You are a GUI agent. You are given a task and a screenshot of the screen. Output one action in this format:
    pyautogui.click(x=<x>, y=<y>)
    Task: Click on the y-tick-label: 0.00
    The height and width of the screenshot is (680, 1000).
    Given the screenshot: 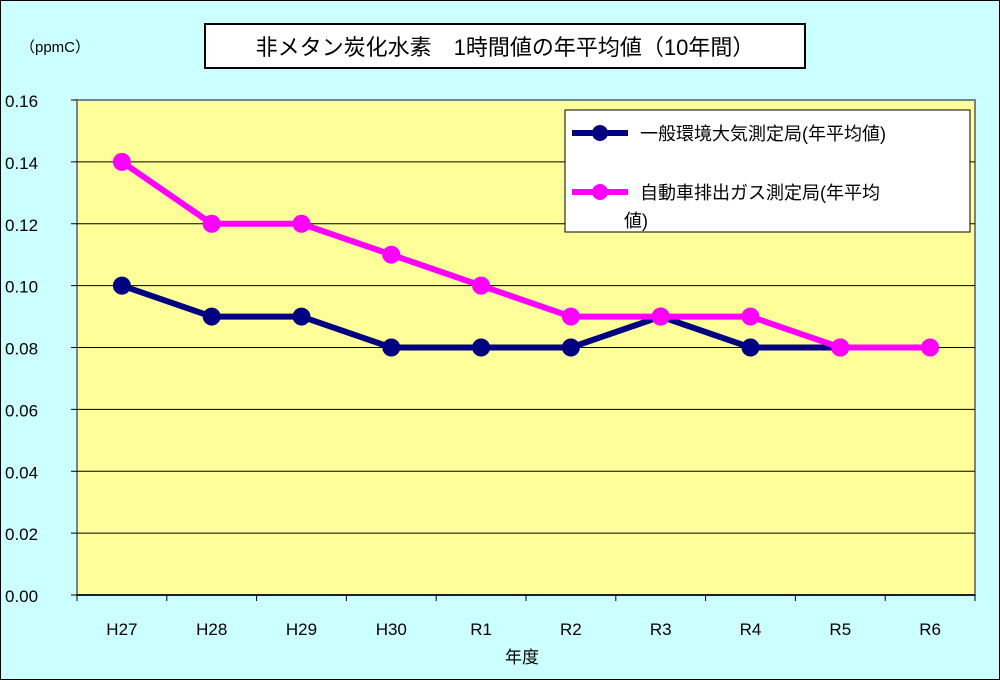 What is the action you would take?
    pyautogui.click(x=21, y=596)
    